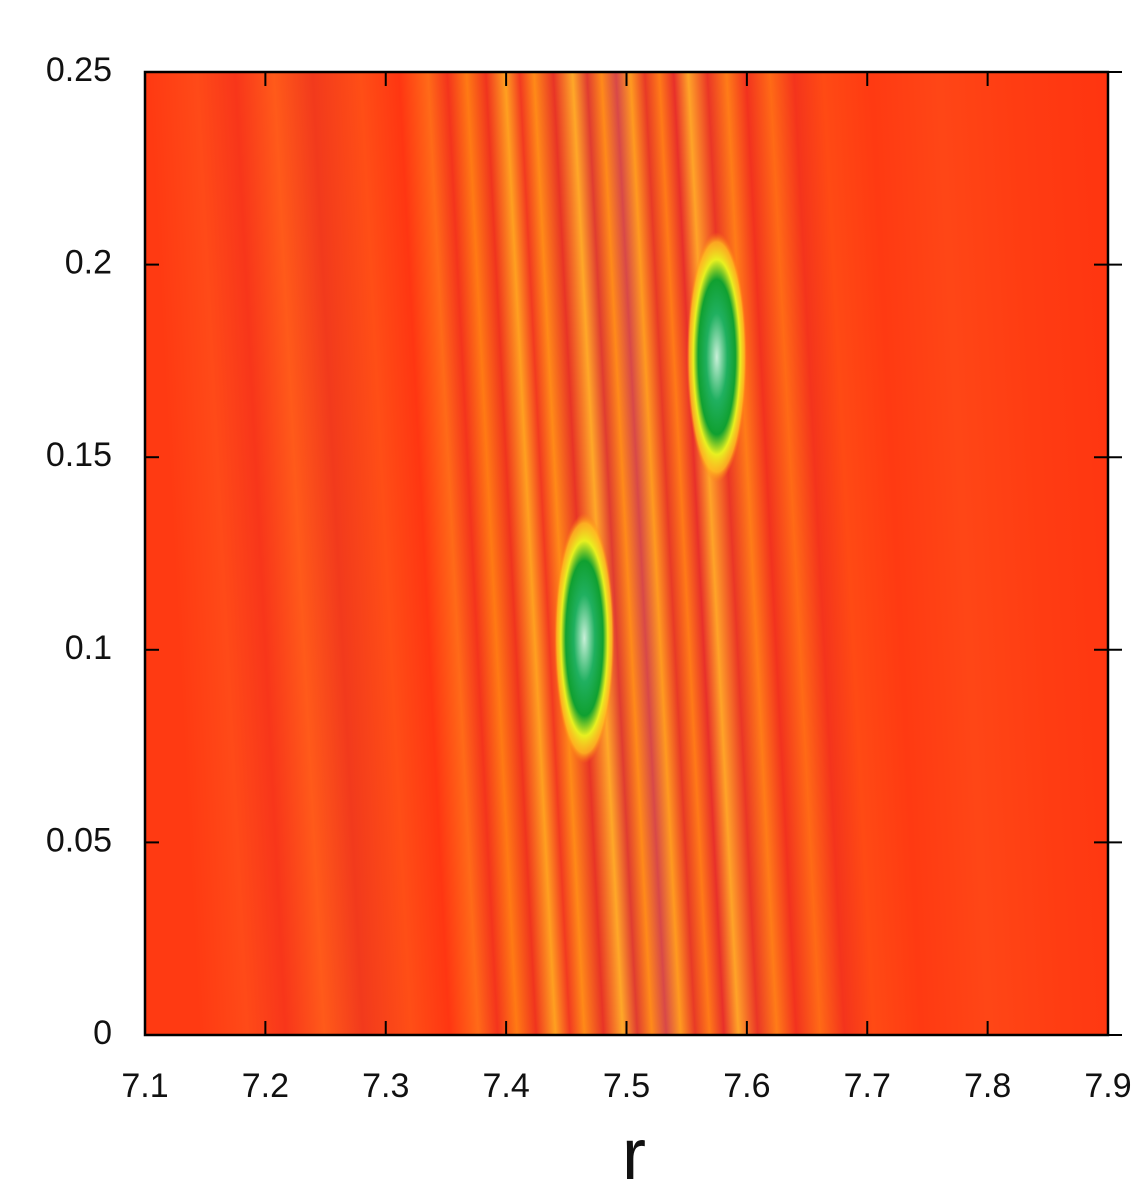  I want to click on x-tick-label: 7.4, so click(505, 1086).